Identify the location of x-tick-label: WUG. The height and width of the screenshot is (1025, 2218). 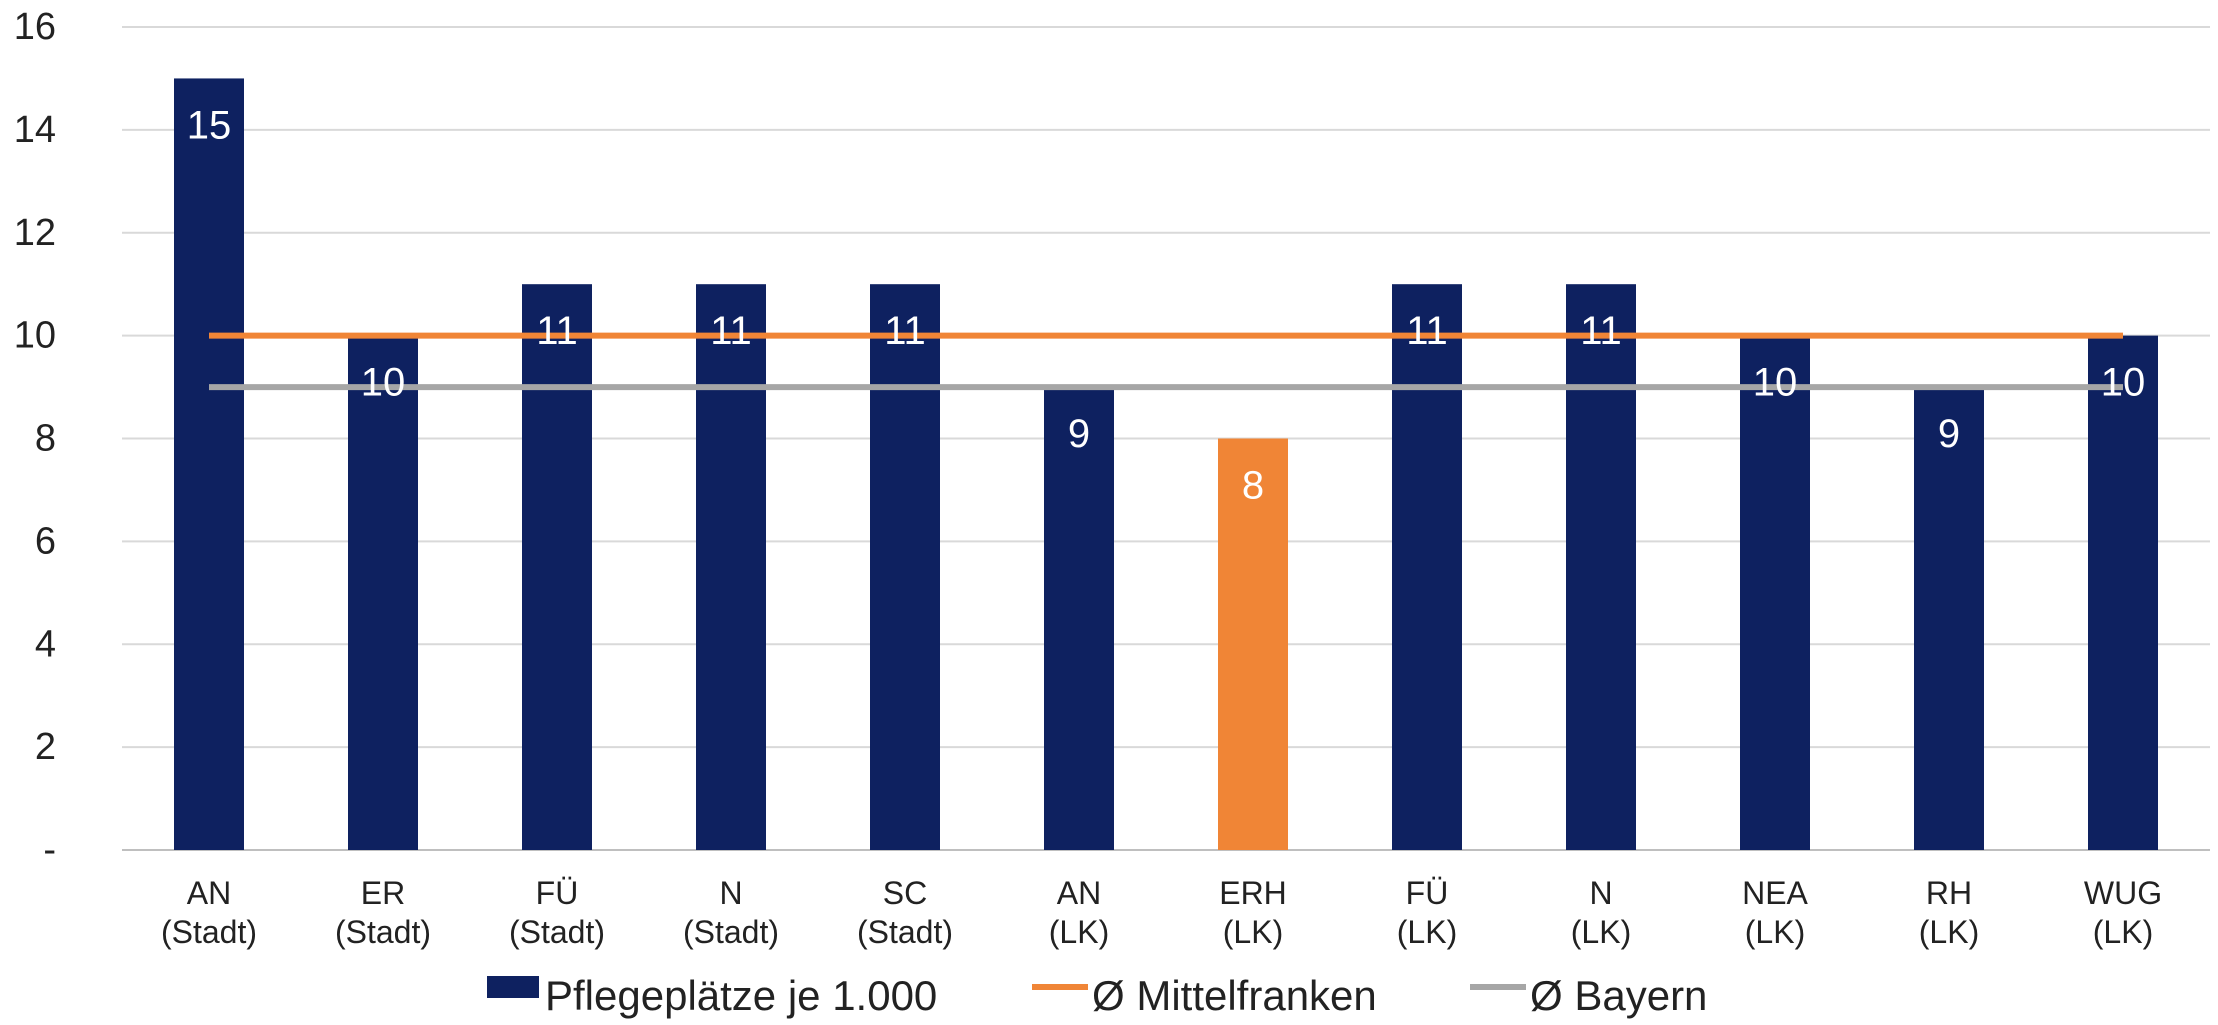
(2123, 893).